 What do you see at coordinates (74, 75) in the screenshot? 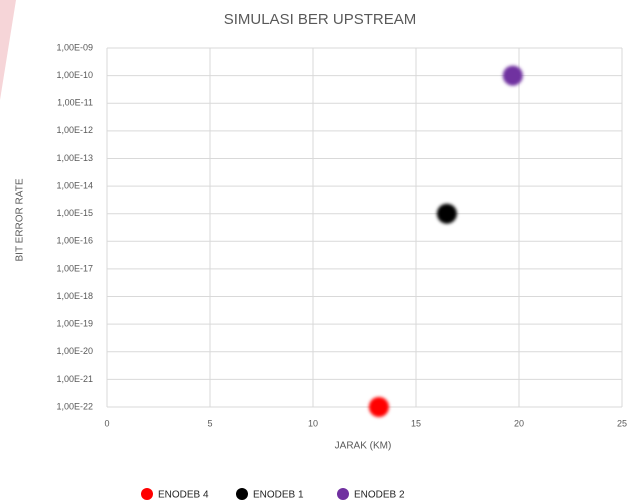
I see `y-tick-label: 1,00E-10` at bounding box center [74, 75].